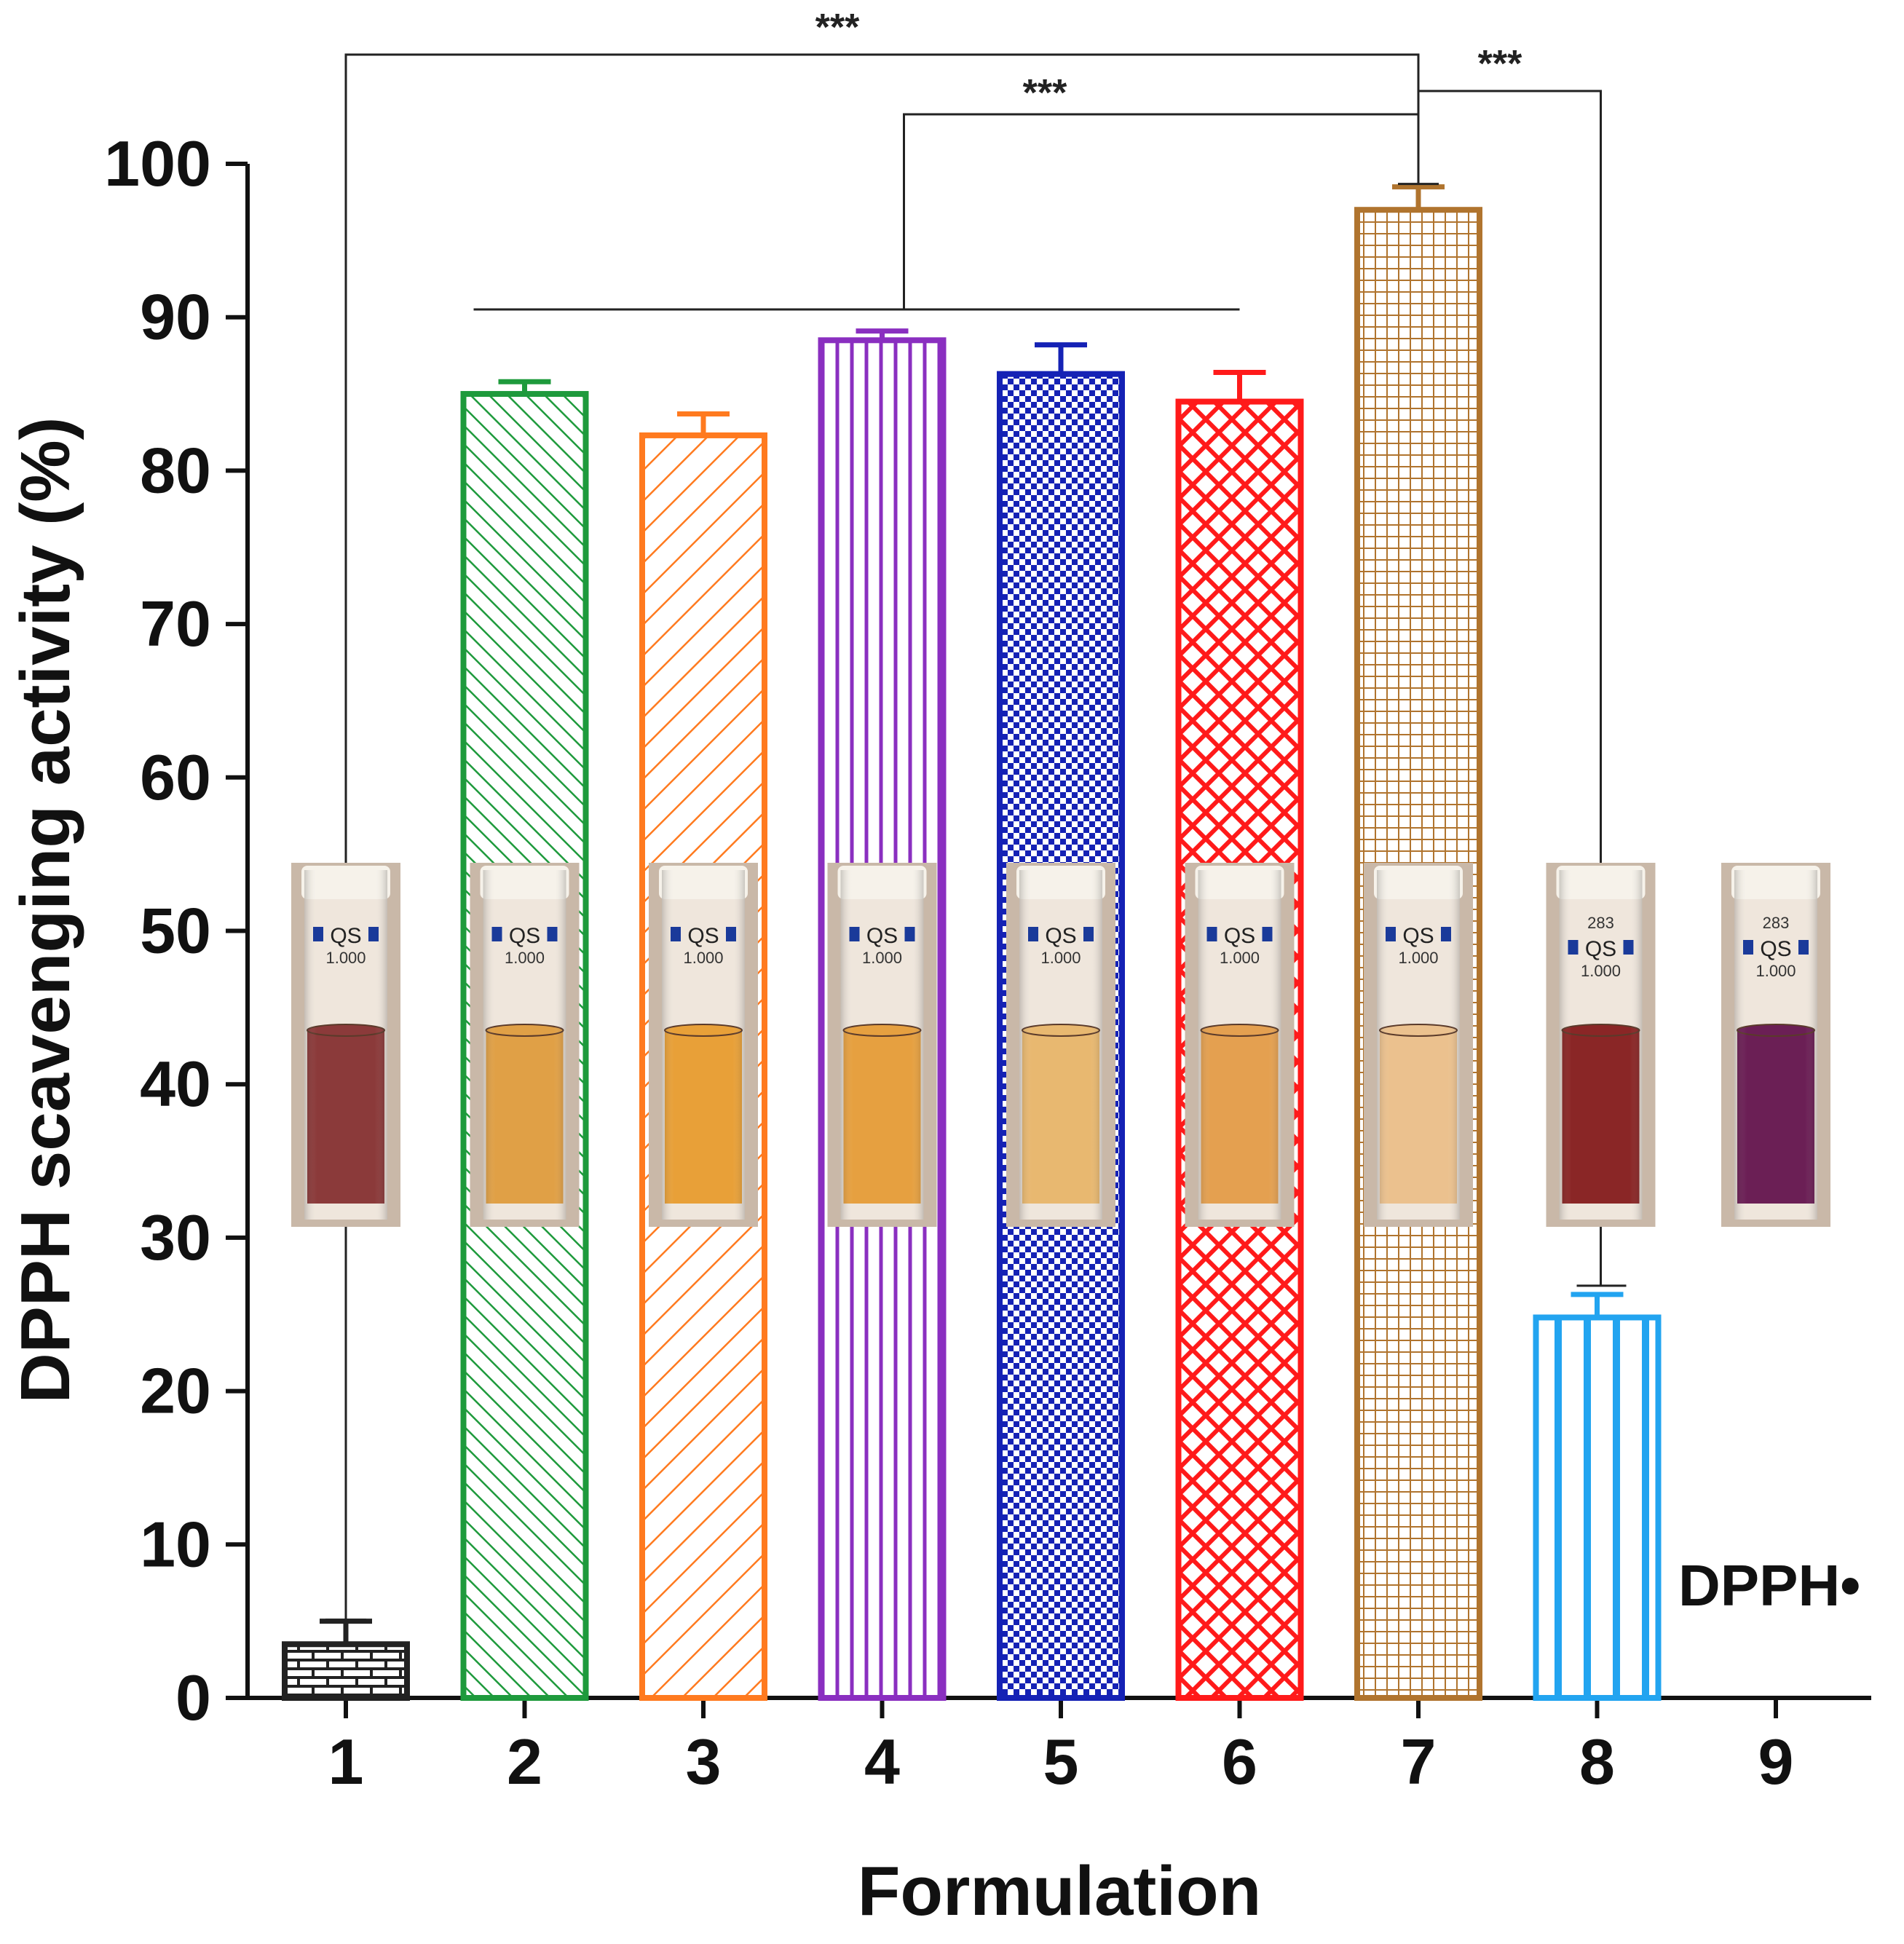 This screenshot has width=1904, height=1944. What do you see at coordinates (704, 1762) in the screenshot?
I see `x-tick-label: 3` at bounding box center [704, 1762].